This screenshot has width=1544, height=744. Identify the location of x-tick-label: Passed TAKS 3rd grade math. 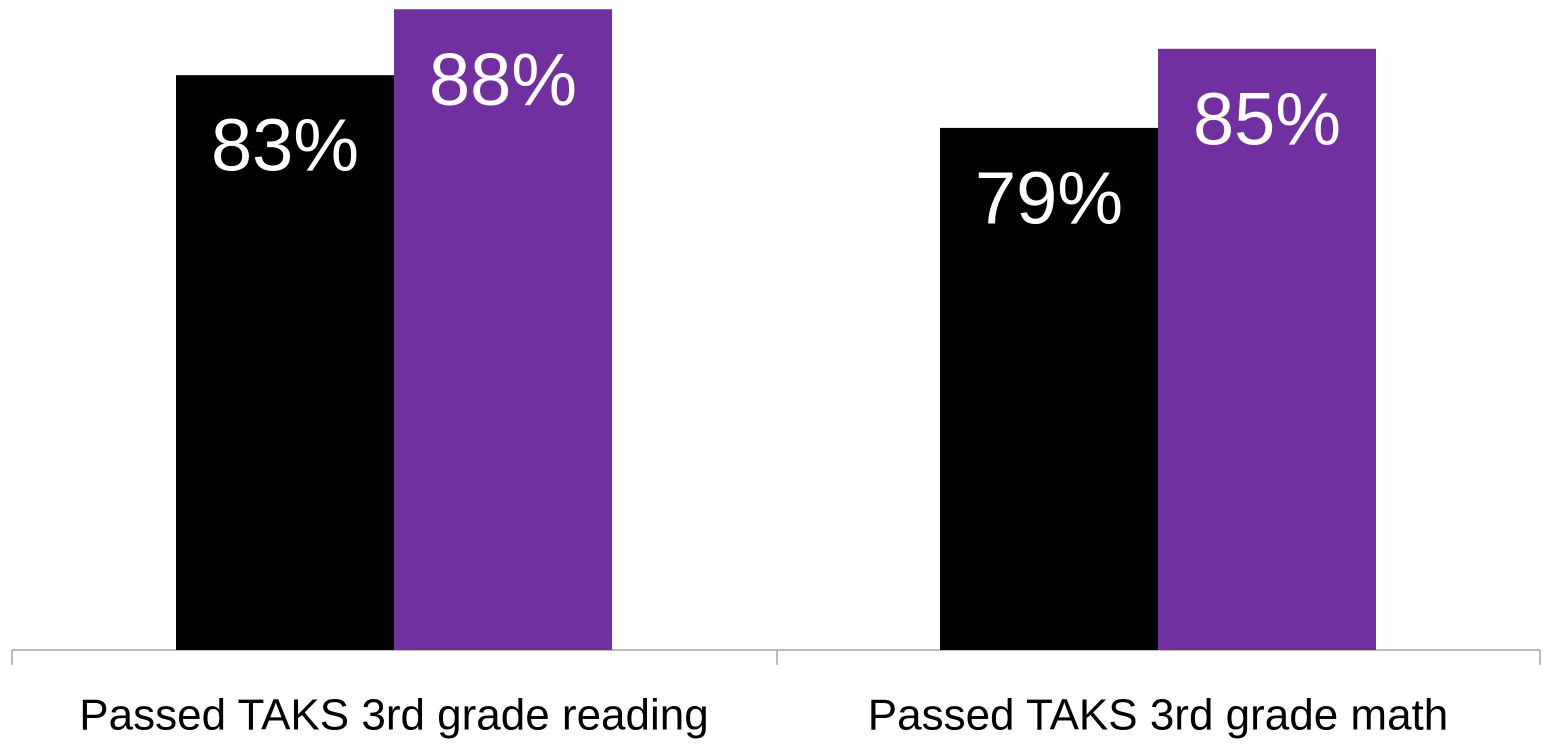
(1158, 715).